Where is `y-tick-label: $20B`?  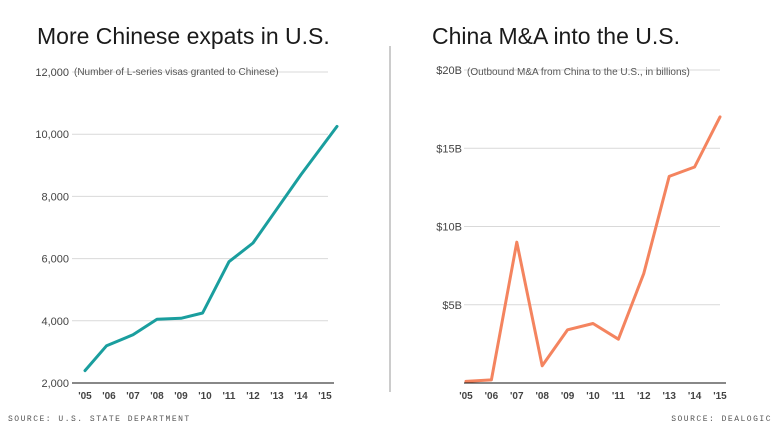
y-tick-label: $20B is located at coordinates (449, 71).